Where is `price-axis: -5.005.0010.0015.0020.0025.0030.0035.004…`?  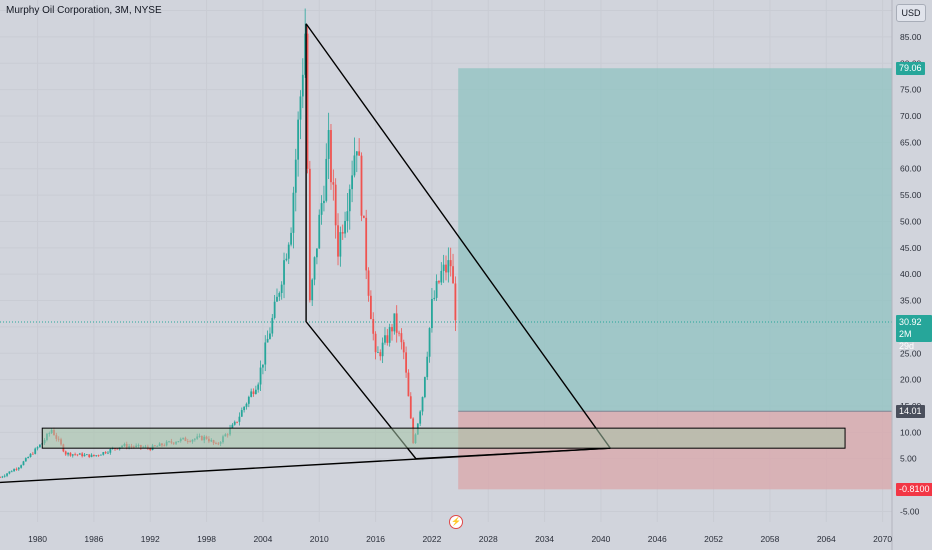 price-axis: -5.005.0010.0015.0020.0025.0030.0035.004… is located at coordinates (911, 275).